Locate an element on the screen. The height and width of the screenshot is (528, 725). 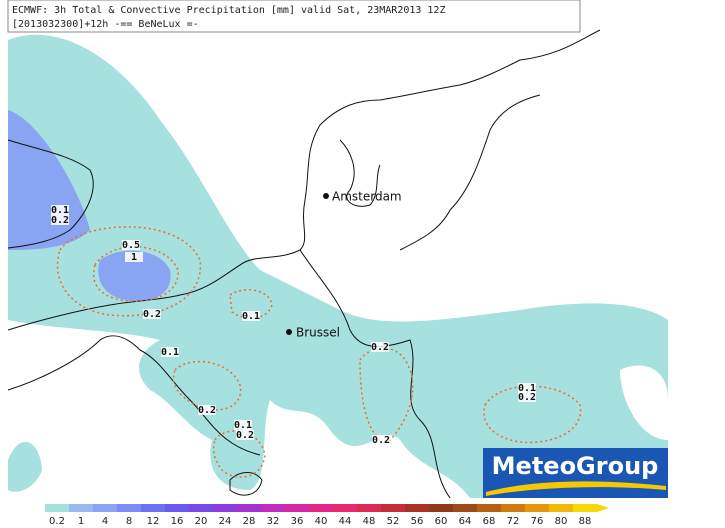
colorbar-tick-label: 64 is located at coordinates (465, 521).